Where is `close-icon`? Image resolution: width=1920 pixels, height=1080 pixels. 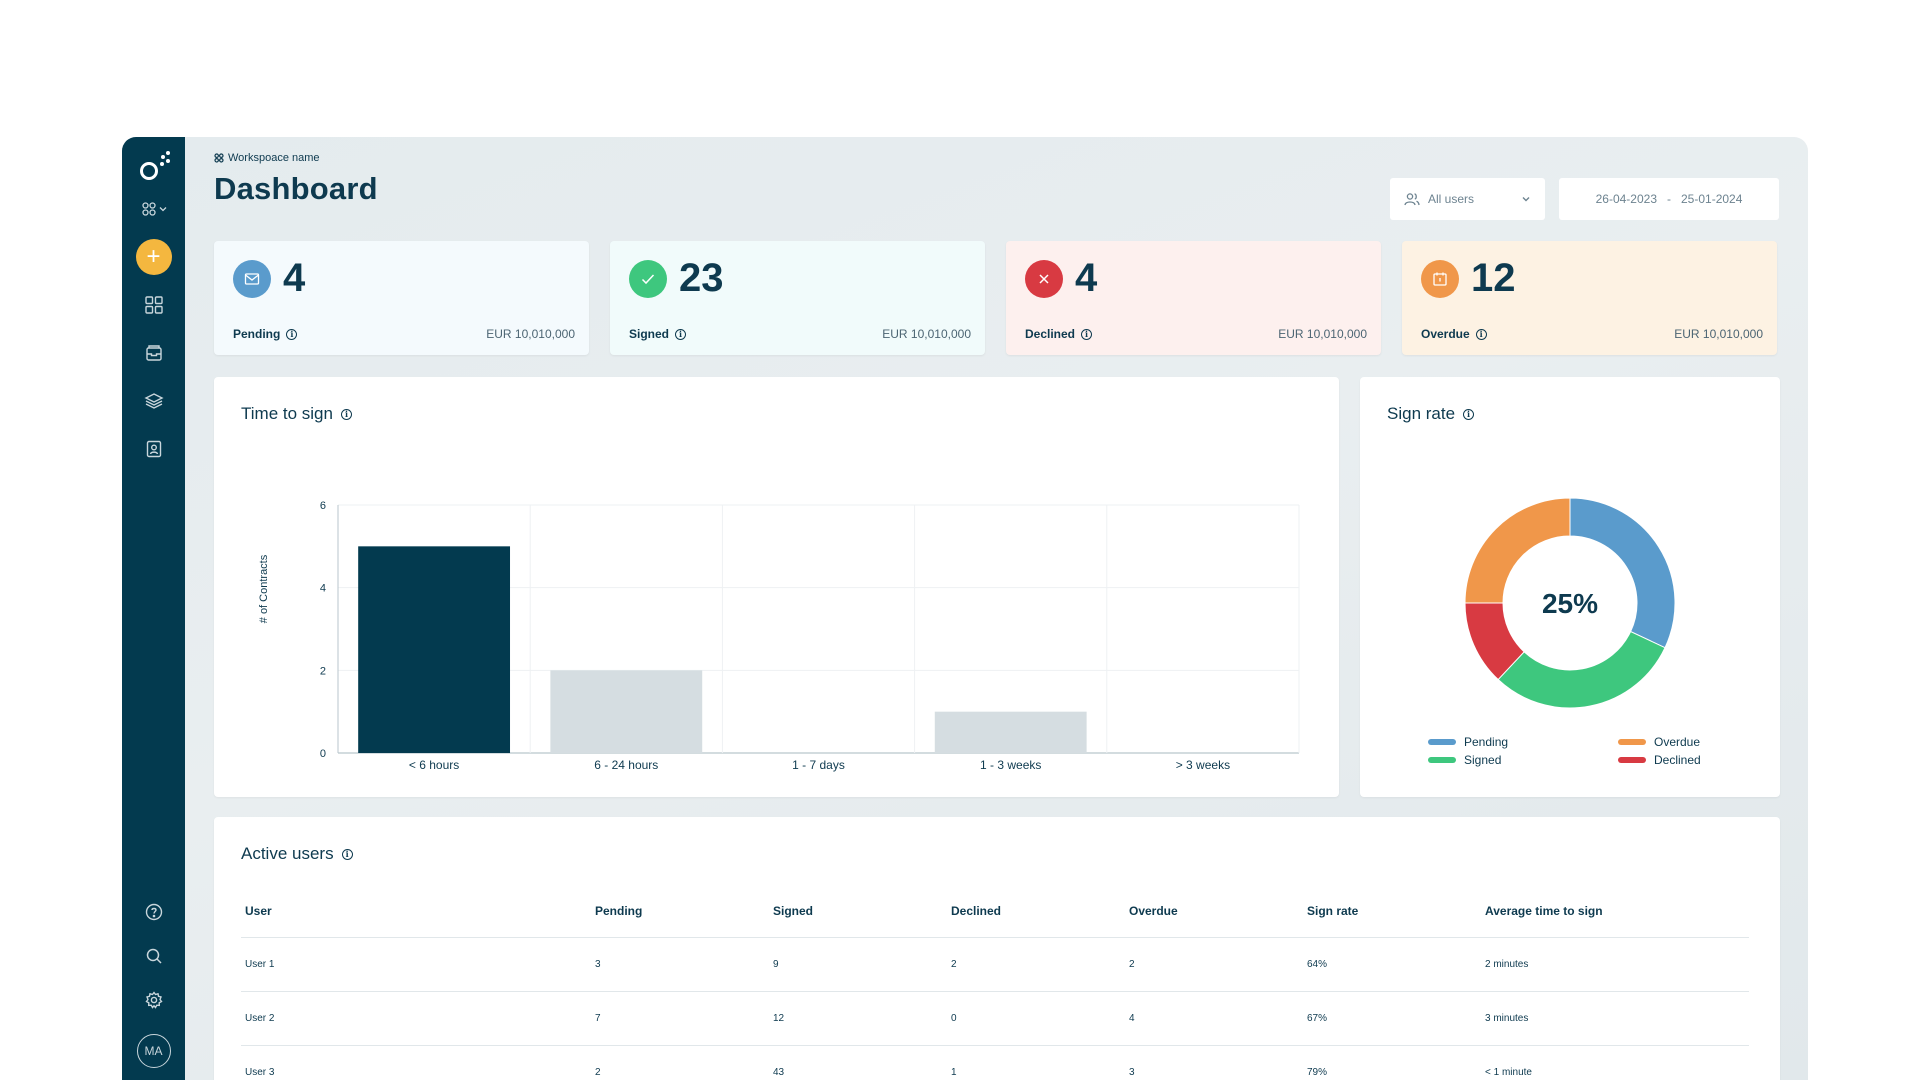
close-icon is located at coordinates (1044, 279).